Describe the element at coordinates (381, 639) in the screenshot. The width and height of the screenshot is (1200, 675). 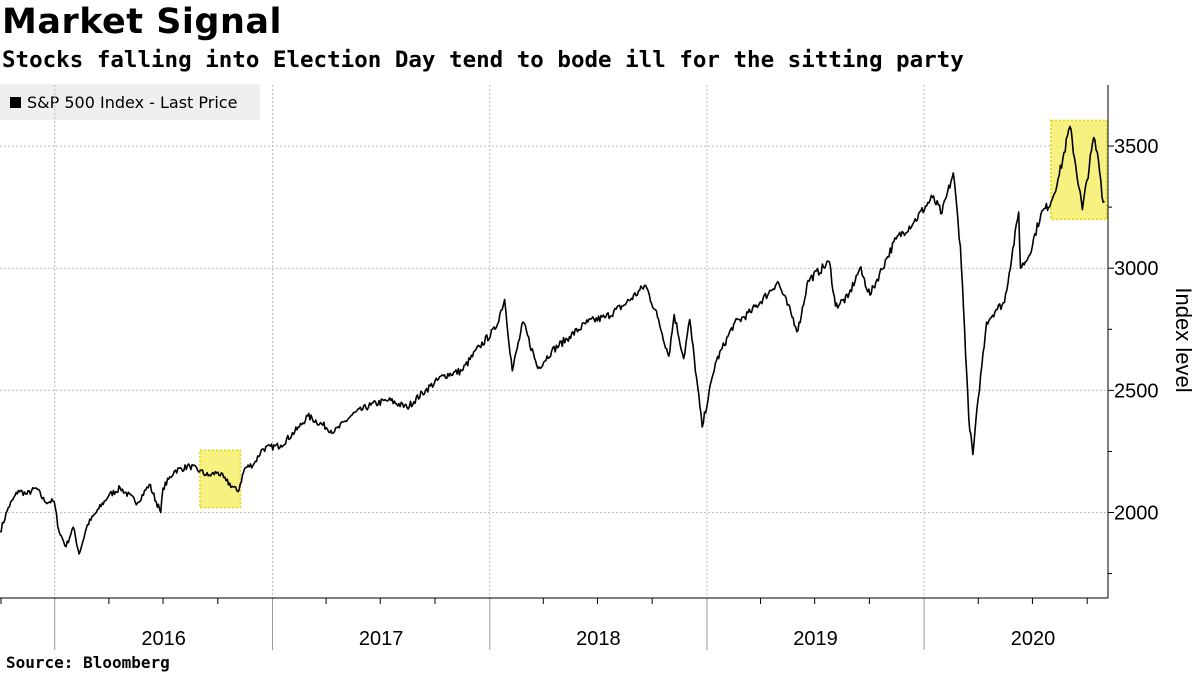
I see `x-tick-label-2017: 2017` at that location.